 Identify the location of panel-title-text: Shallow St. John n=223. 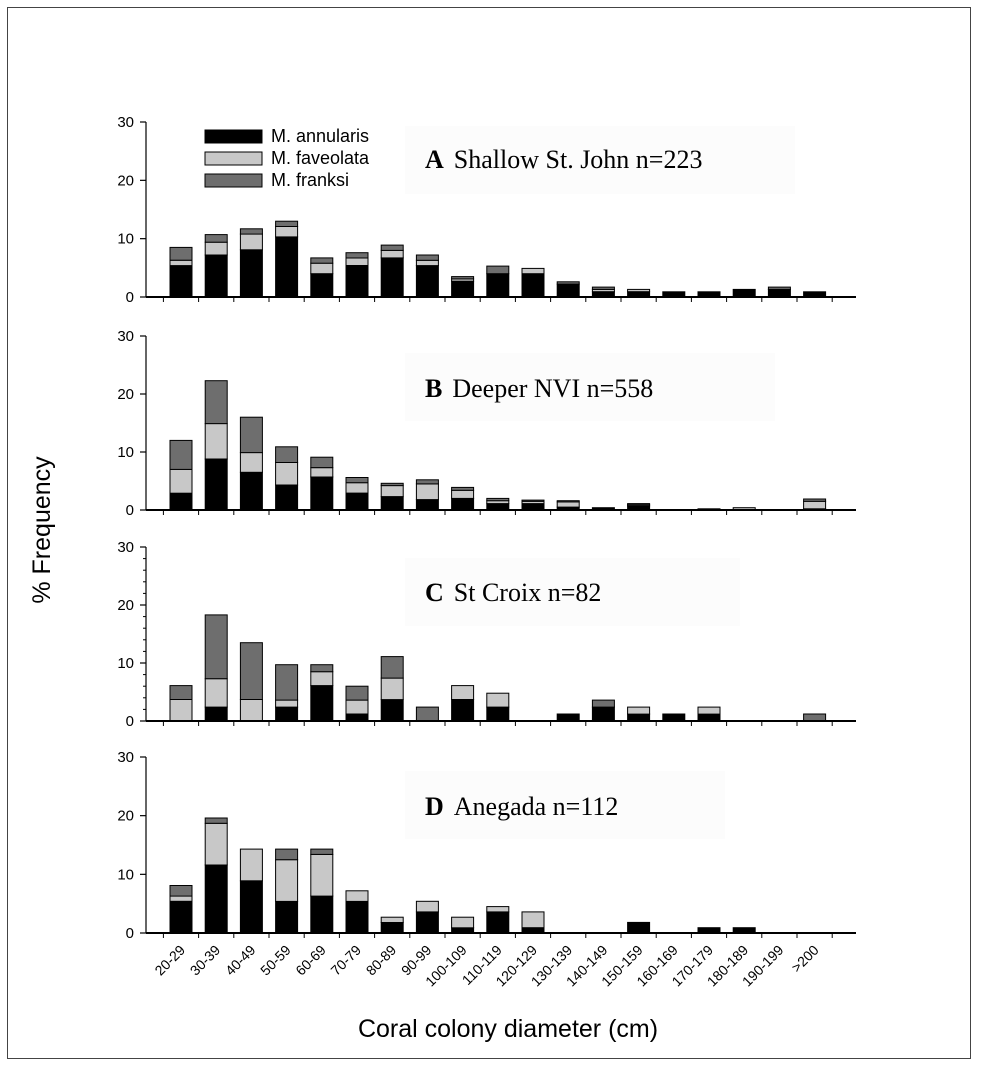
(578, 159).